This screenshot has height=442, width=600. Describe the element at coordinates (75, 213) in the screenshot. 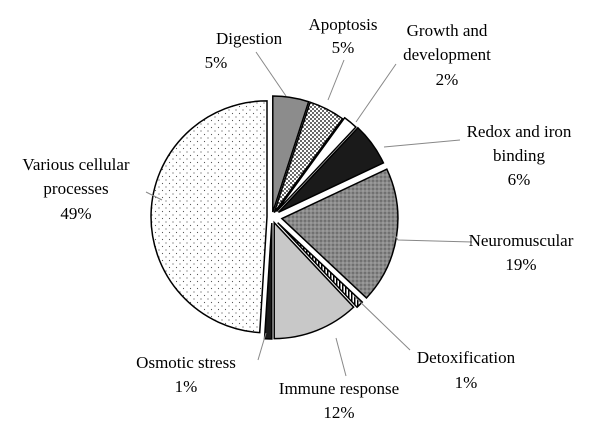

I see `slice-percent-various-cellular-processes: 49%` at that location.